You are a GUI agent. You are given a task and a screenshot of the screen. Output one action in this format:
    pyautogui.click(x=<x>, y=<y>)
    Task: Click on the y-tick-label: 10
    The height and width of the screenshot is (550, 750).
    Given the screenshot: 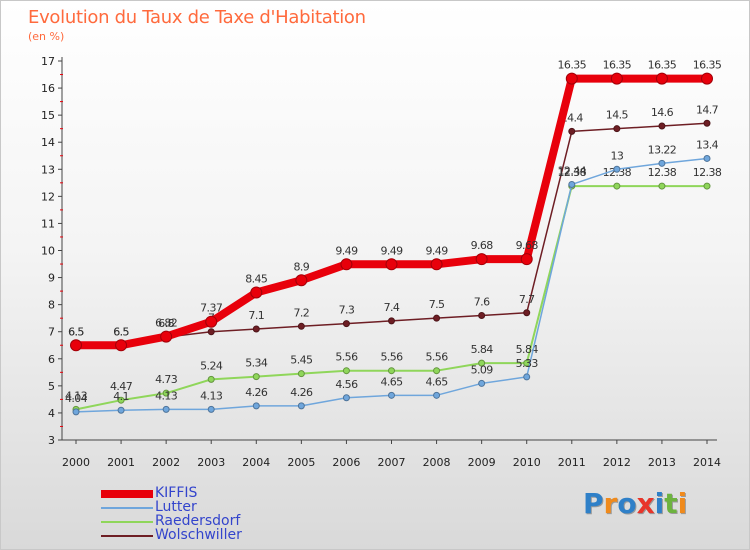 What is the action you would take?
    pyautogui.click(x=48, y=251)
    